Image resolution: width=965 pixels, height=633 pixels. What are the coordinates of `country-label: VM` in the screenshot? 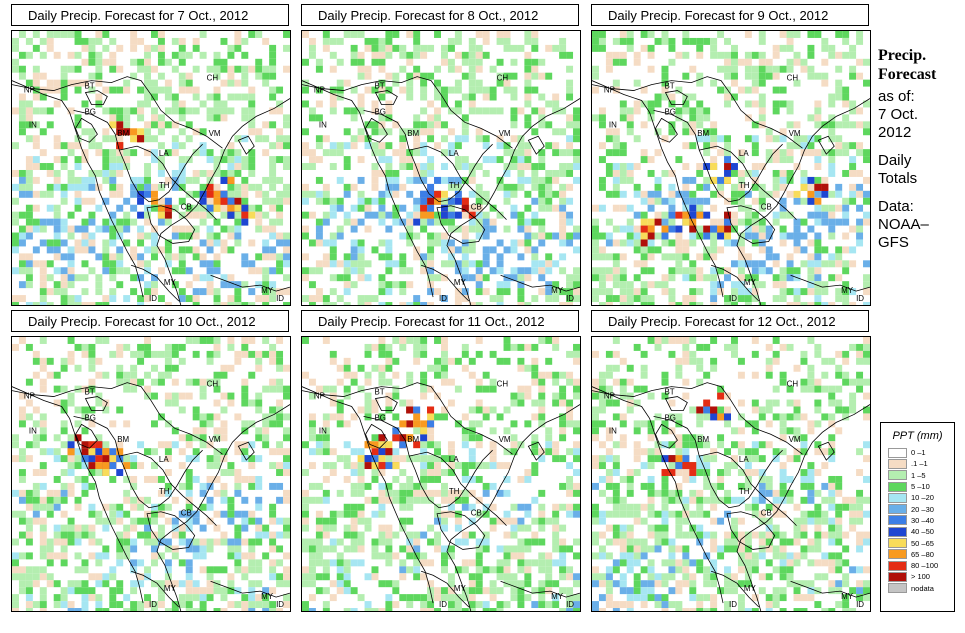 It's located at (505, 439).